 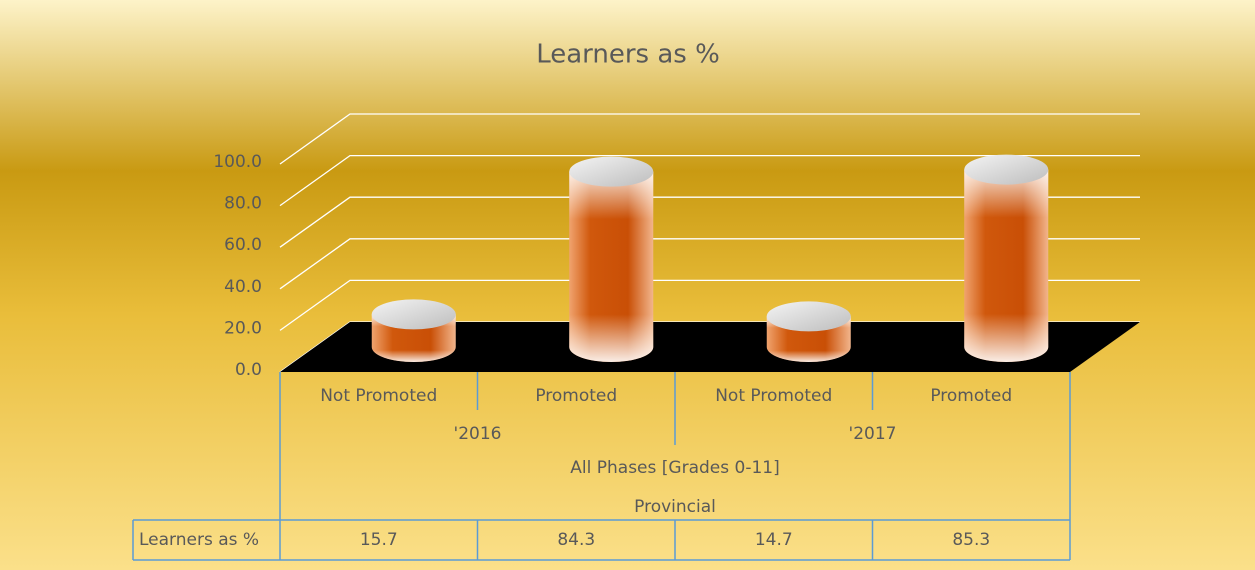 What do you see at coordinates (379, 540) in the screenshot?
I see `table-value: 15.7` at bounding box center [379, 540].